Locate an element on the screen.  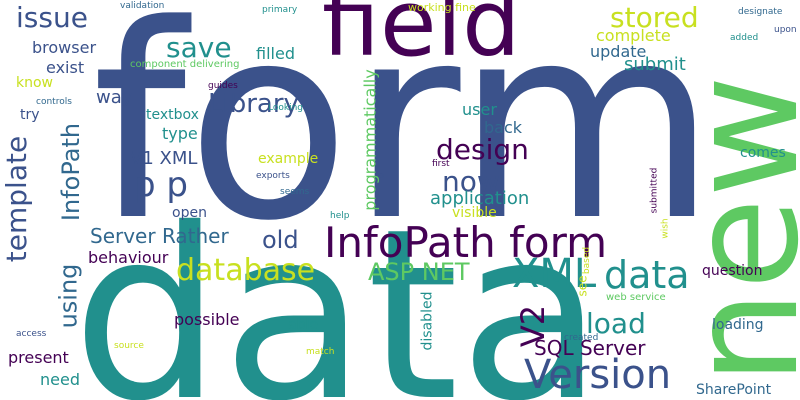
word-added: added is located at coordinates (744, 38).